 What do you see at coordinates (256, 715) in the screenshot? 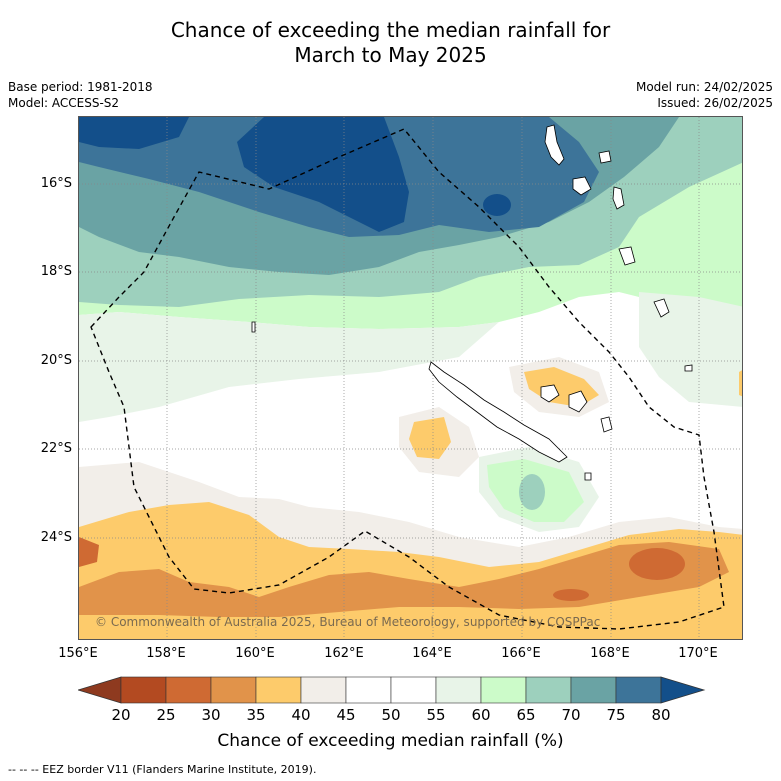
I see `colorbar-tick: 35` at bounding box center [256, 715].